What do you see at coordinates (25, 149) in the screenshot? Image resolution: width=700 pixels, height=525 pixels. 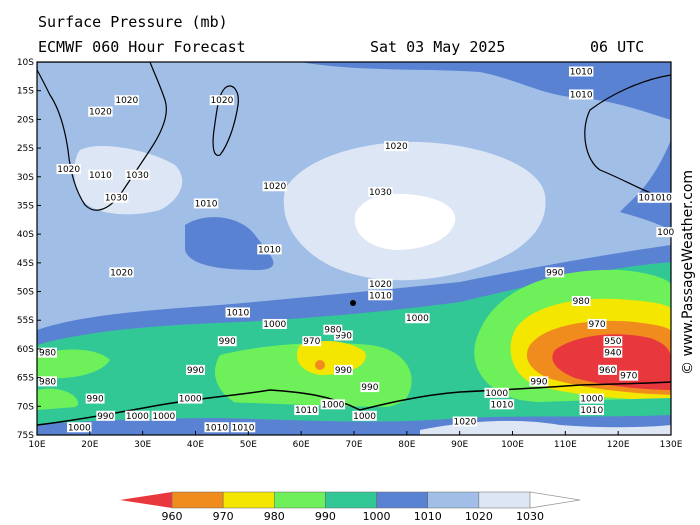 I see `lat-tick-label: 25S` at bounding box center [25, 149].